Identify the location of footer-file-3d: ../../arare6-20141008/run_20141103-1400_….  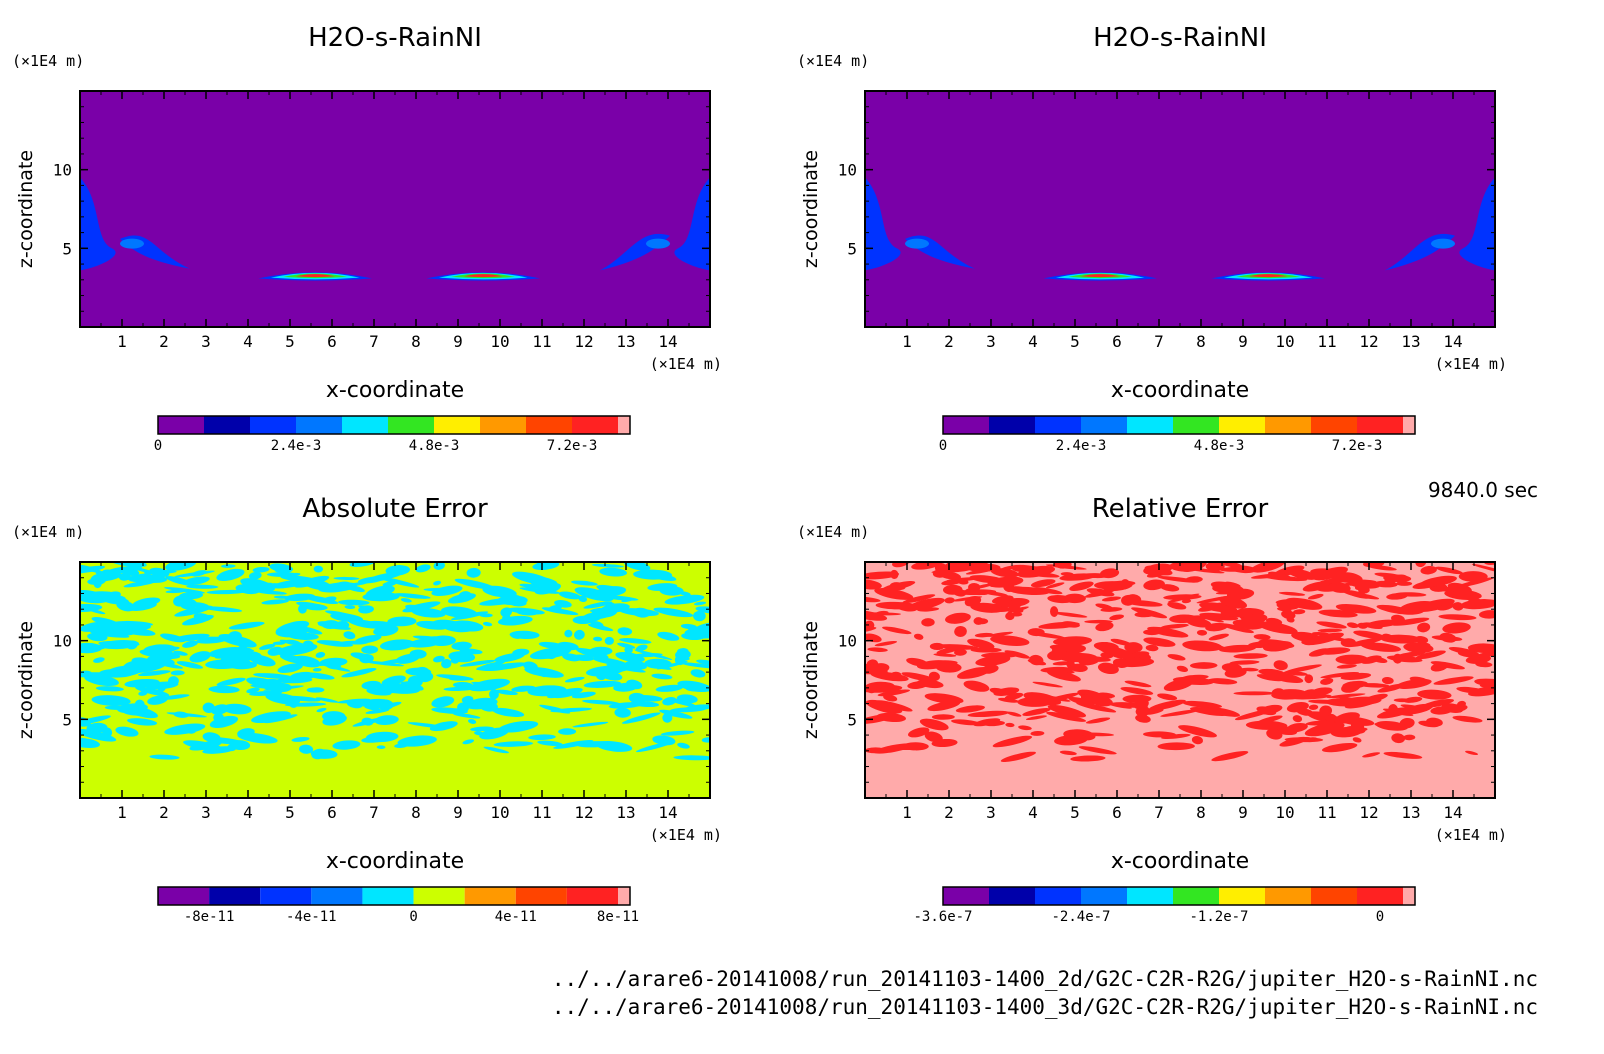
(1045, 1007).